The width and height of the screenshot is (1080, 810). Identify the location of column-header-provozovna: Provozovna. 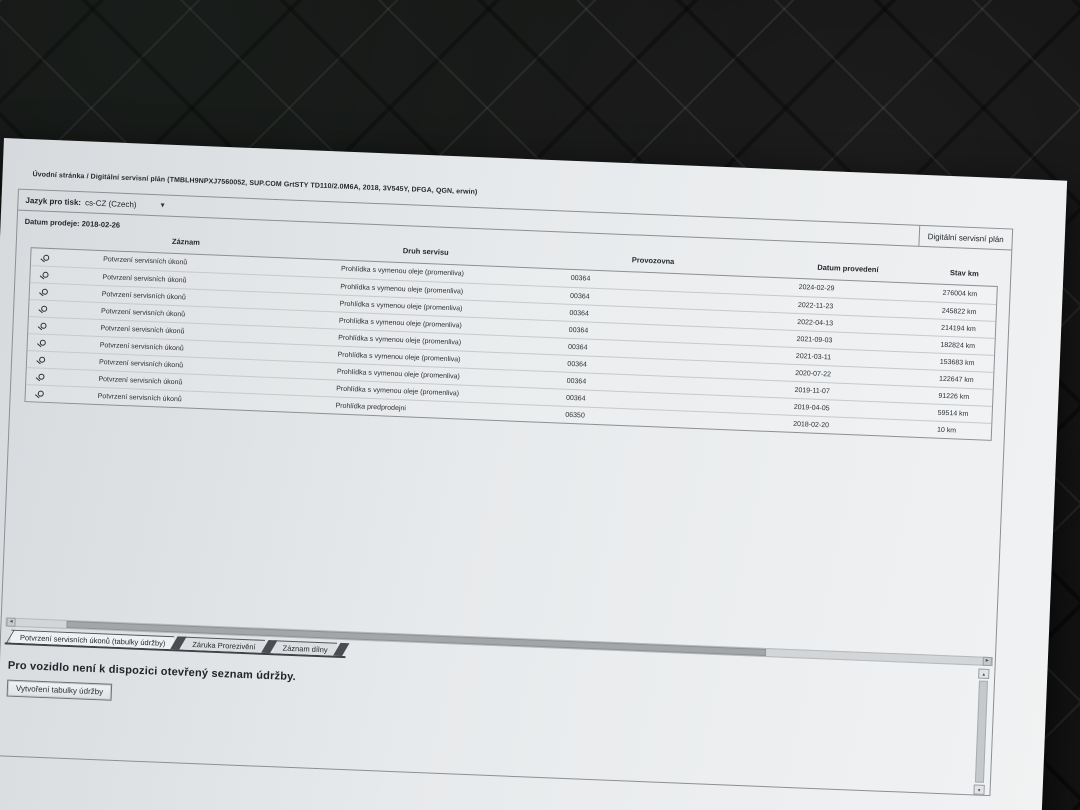
(653, 260).